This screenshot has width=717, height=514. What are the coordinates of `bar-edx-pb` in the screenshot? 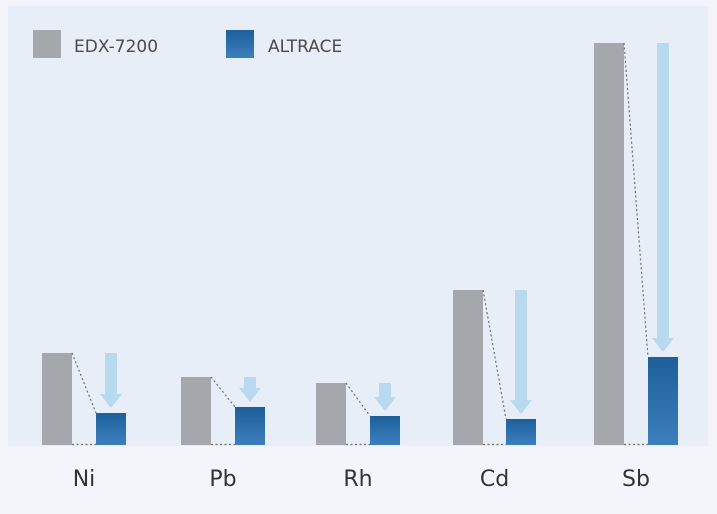 It's located at (196, 411).